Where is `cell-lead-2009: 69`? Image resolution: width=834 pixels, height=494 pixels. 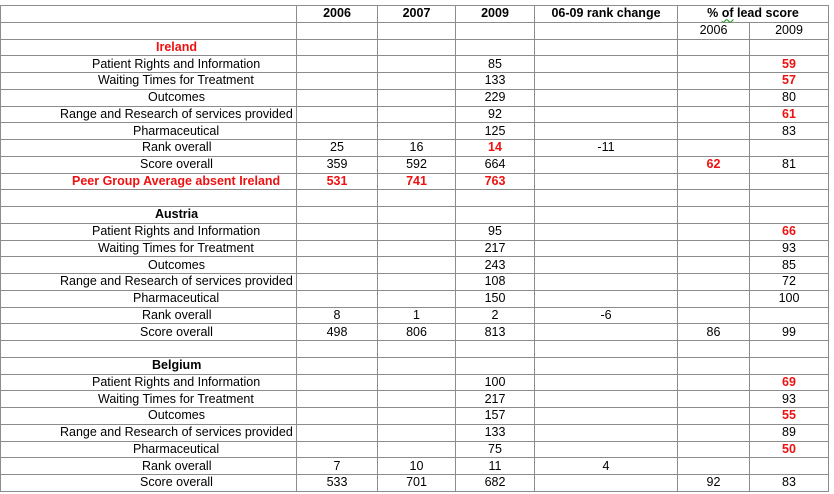 cell-lead-2009: 69 is located at coordinates (789, 382).